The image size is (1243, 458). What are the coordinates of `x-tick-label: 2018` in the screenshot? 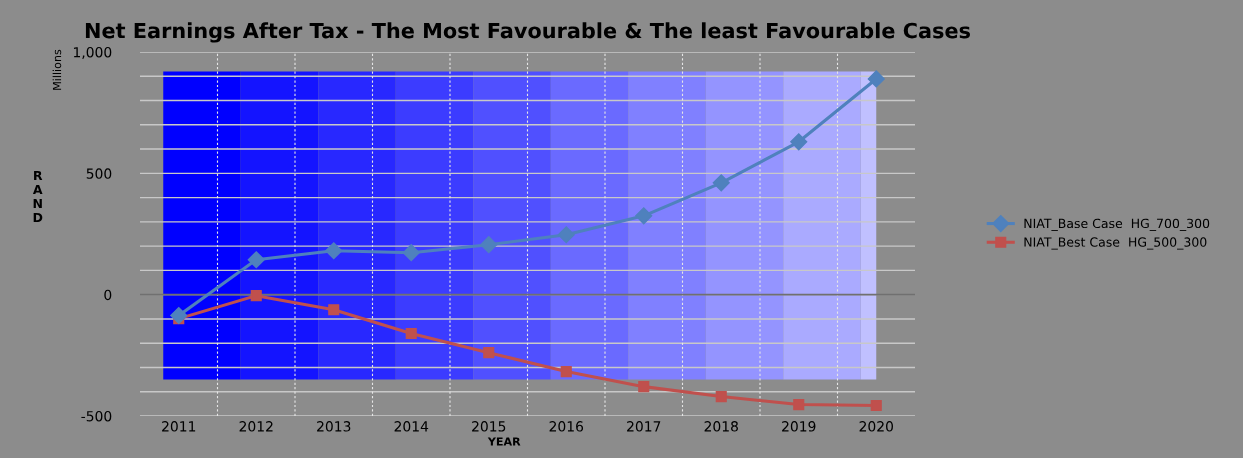 It's located at (721, 426).